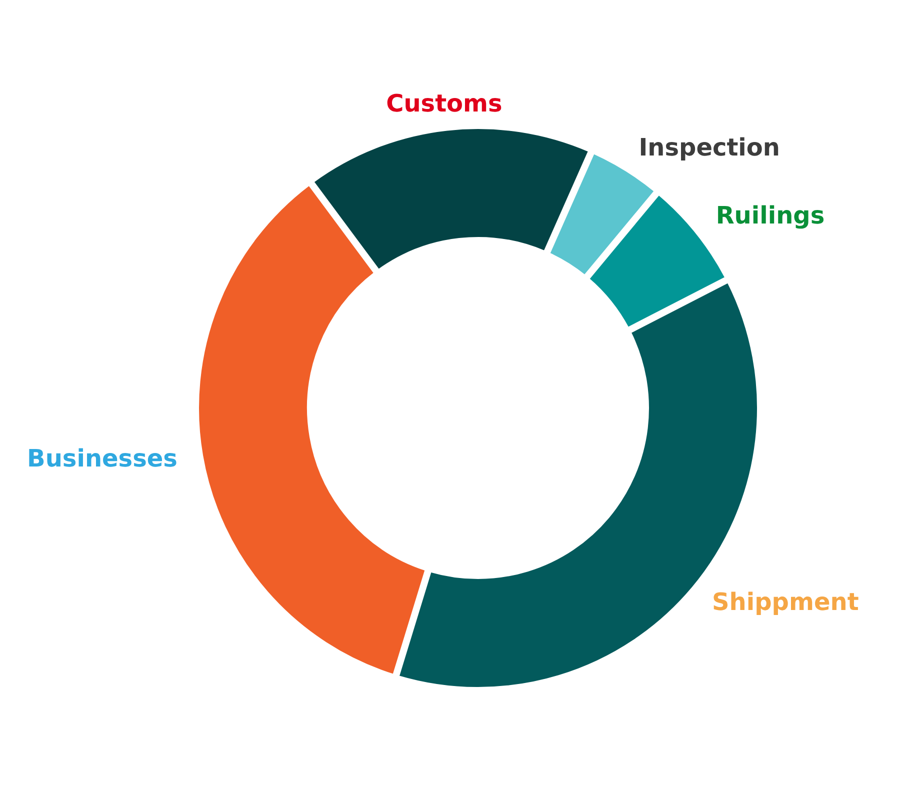 This screenshot has width=916, height=787. I want to click on slice-label: Customs, so click(444, 103).